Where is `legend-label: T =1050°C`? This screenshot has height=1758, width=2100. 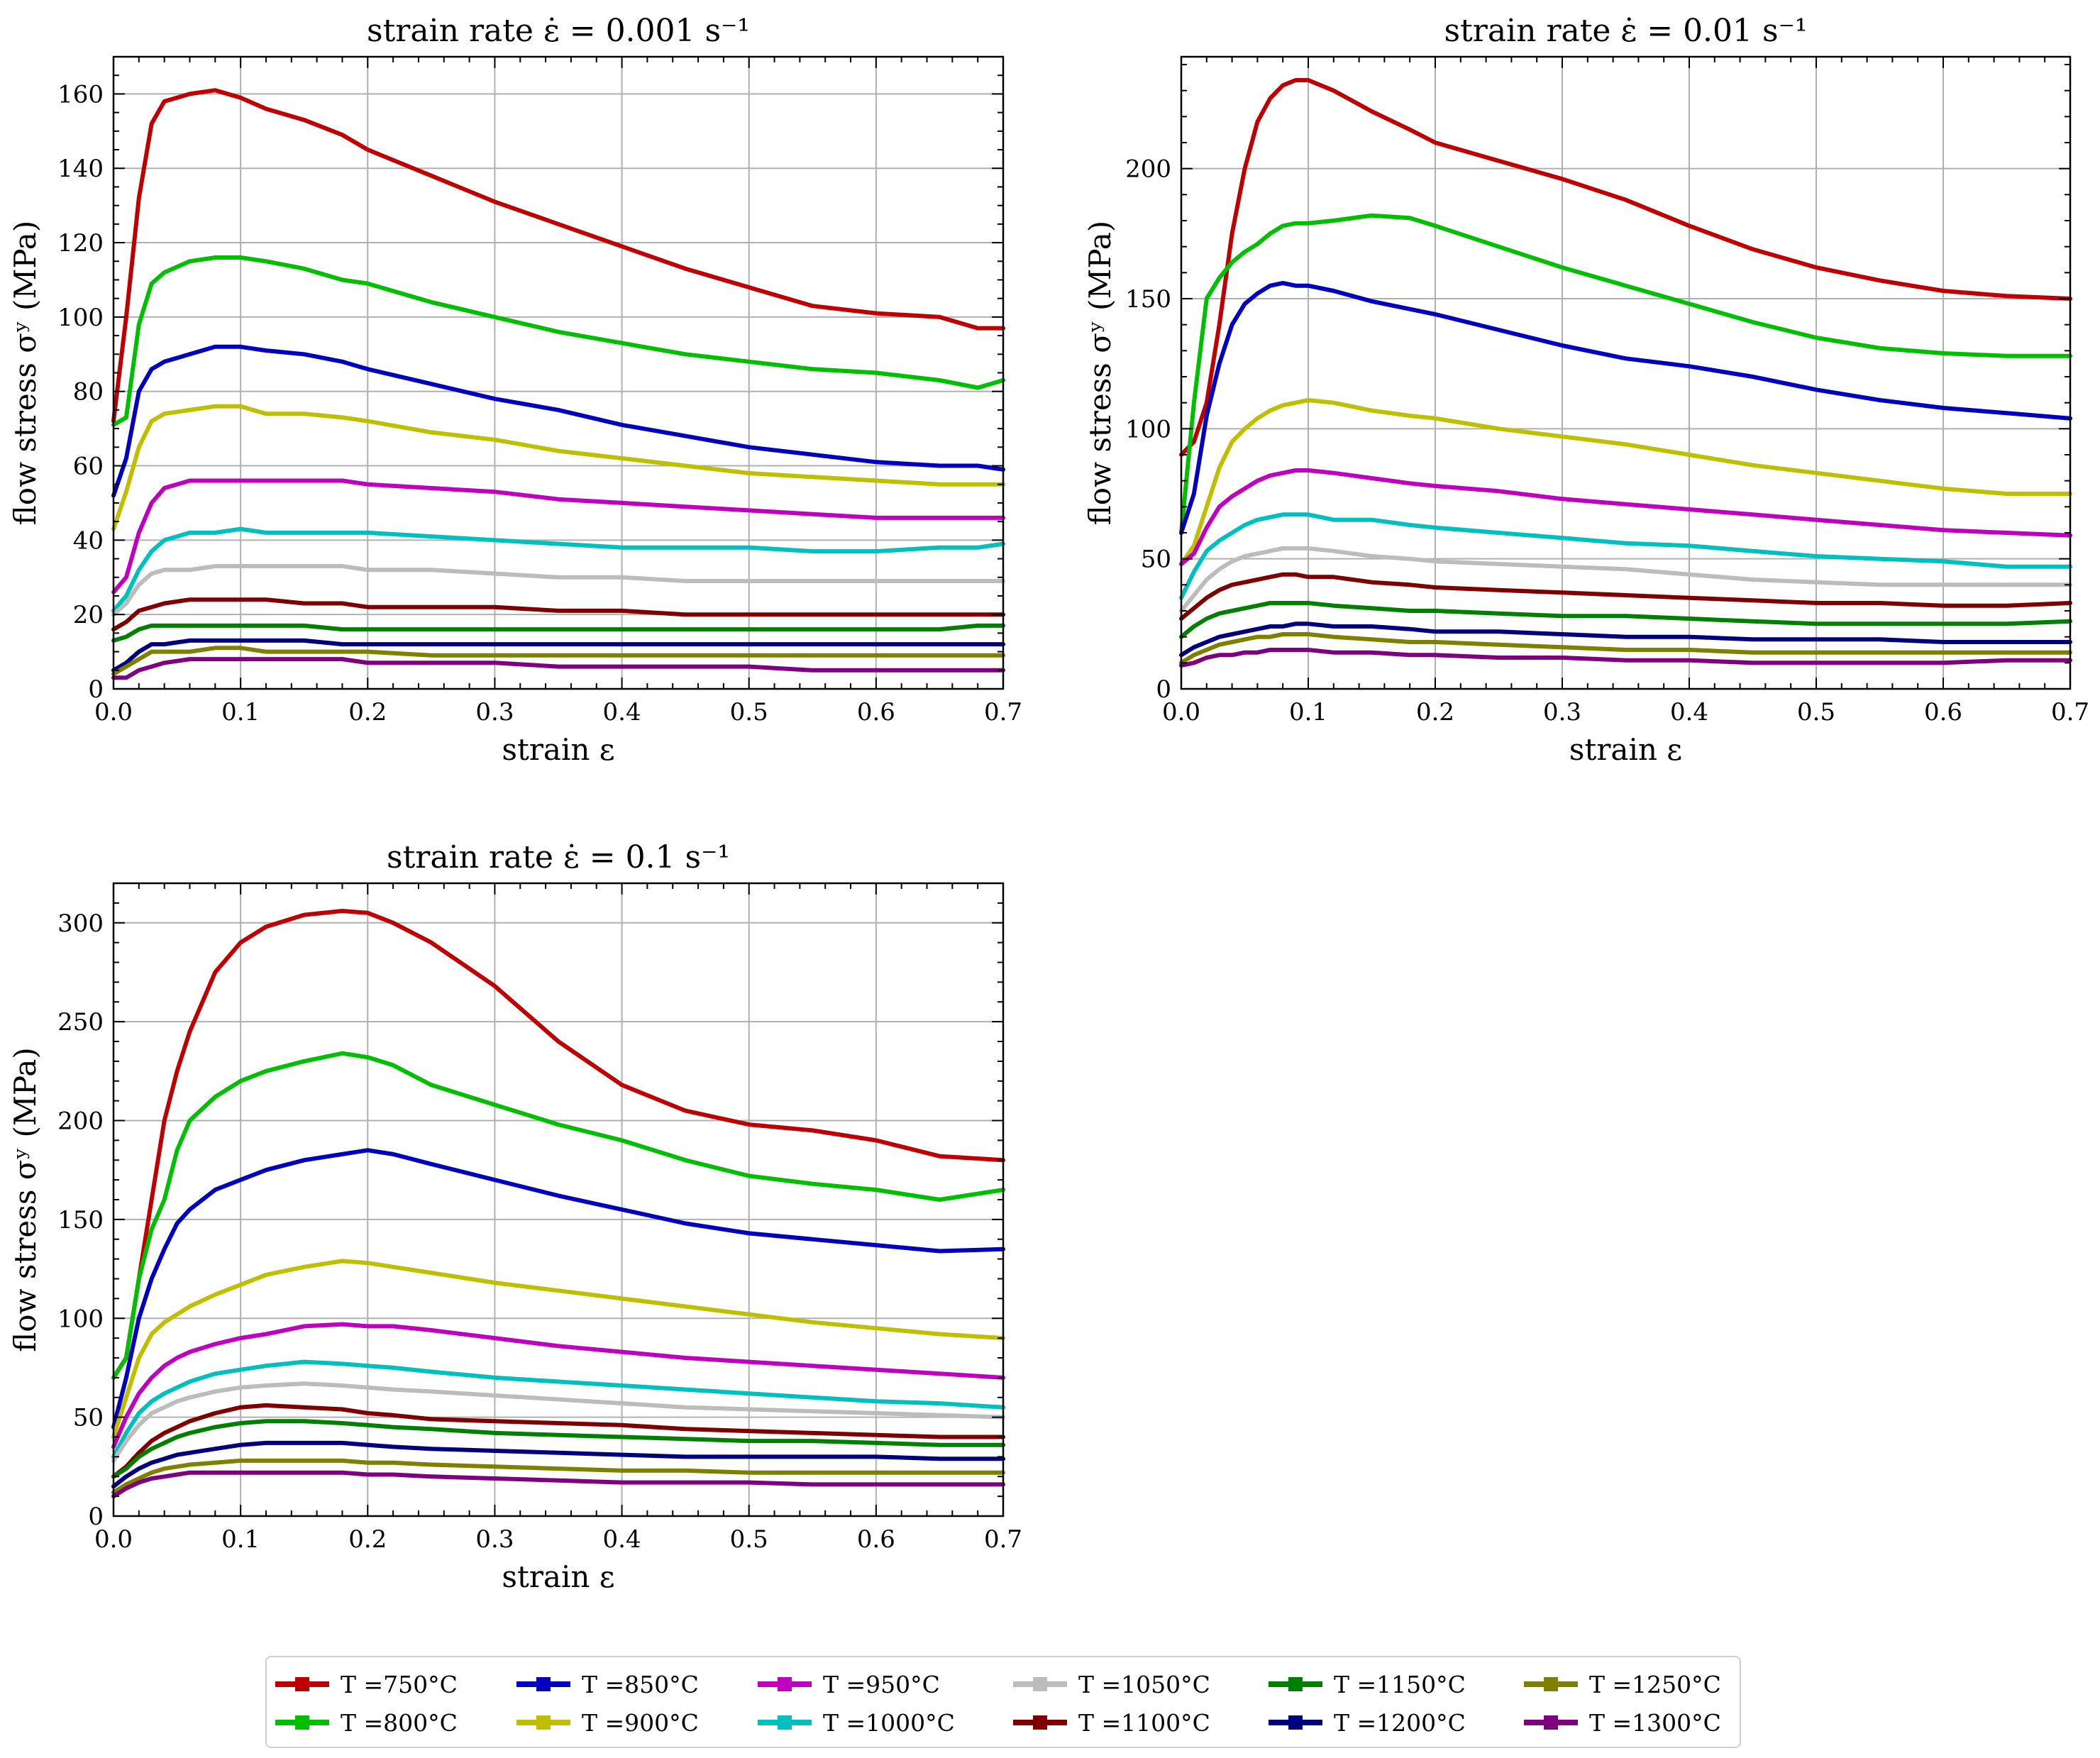 legend-label: T =1050°C is located at coordinates (1144, 1684).